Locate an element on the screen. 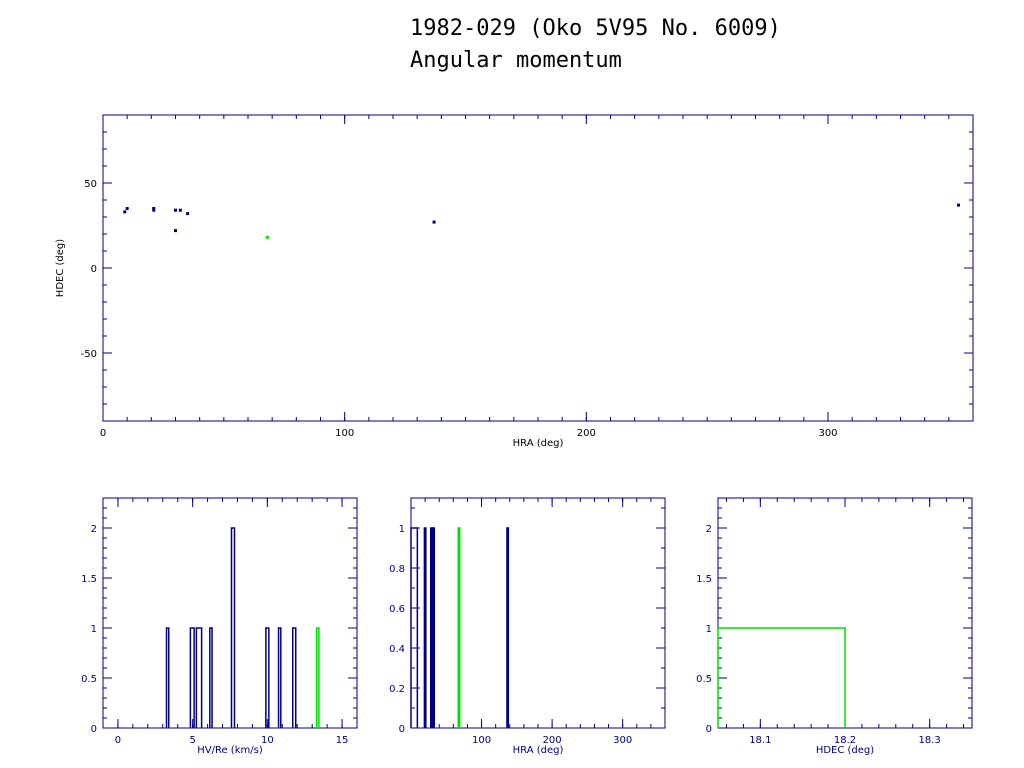 The width and height of the screenshot is (1024, 768). x-axis-label: HDEC (deg) is located at coordinates (845, 750).